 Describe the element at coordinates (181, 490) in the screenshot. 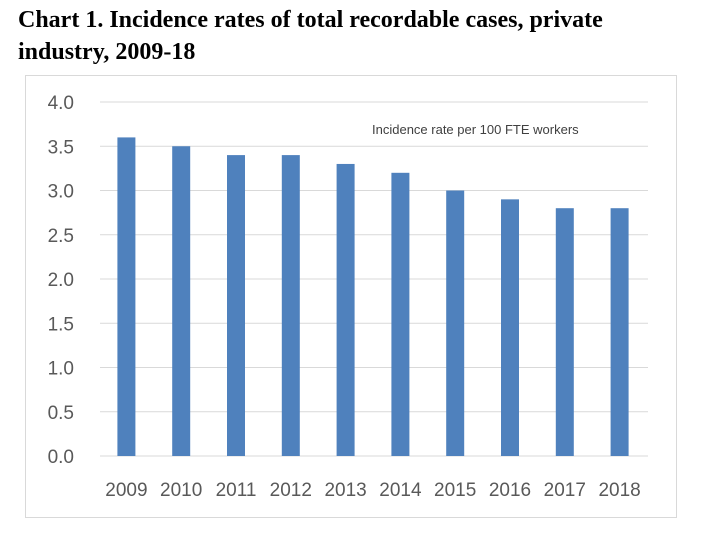

I see `x-tick-label: 2010` at that location.